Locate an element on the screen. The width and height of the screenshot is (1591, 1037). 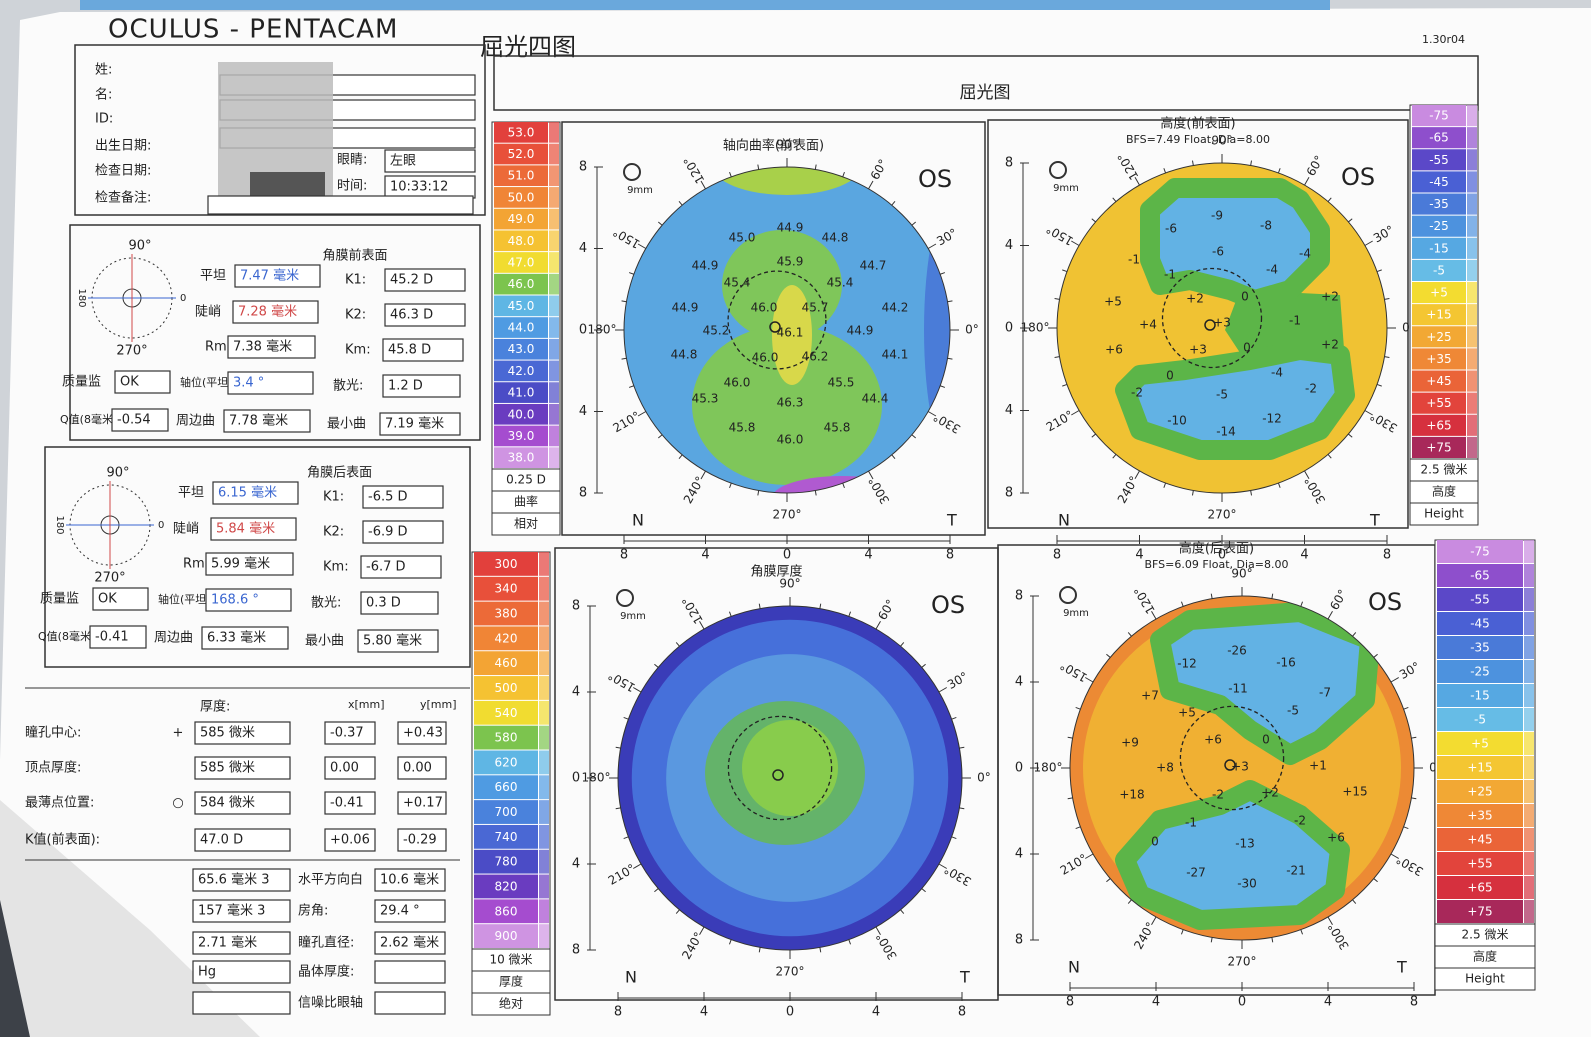
field-box is located at coordinates (249, 564).